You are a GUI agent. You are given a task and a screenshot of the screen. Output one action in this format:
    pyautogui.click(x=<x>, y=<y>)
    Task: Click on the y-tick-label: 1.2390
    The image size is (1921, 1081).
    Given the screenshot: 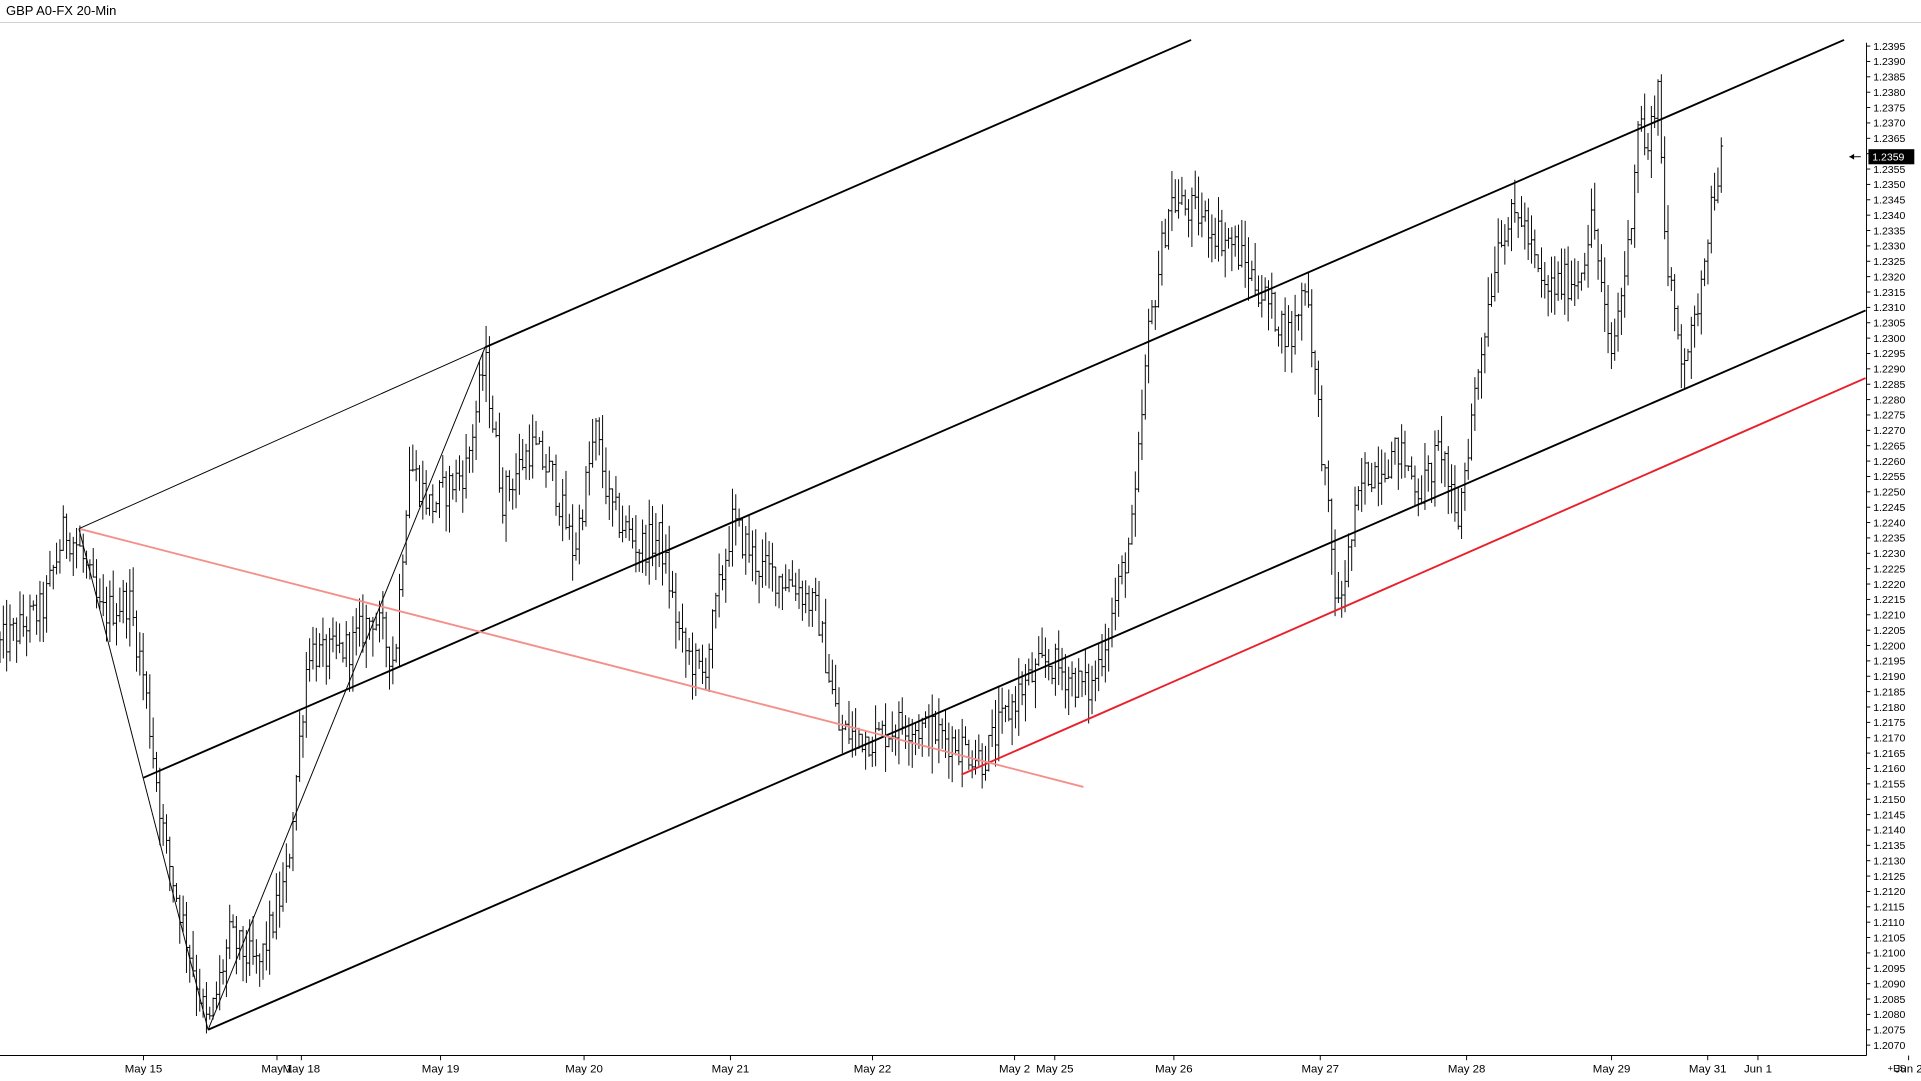 What is the action you would take?
    pyautogui.click(x=1889, y=62)
    